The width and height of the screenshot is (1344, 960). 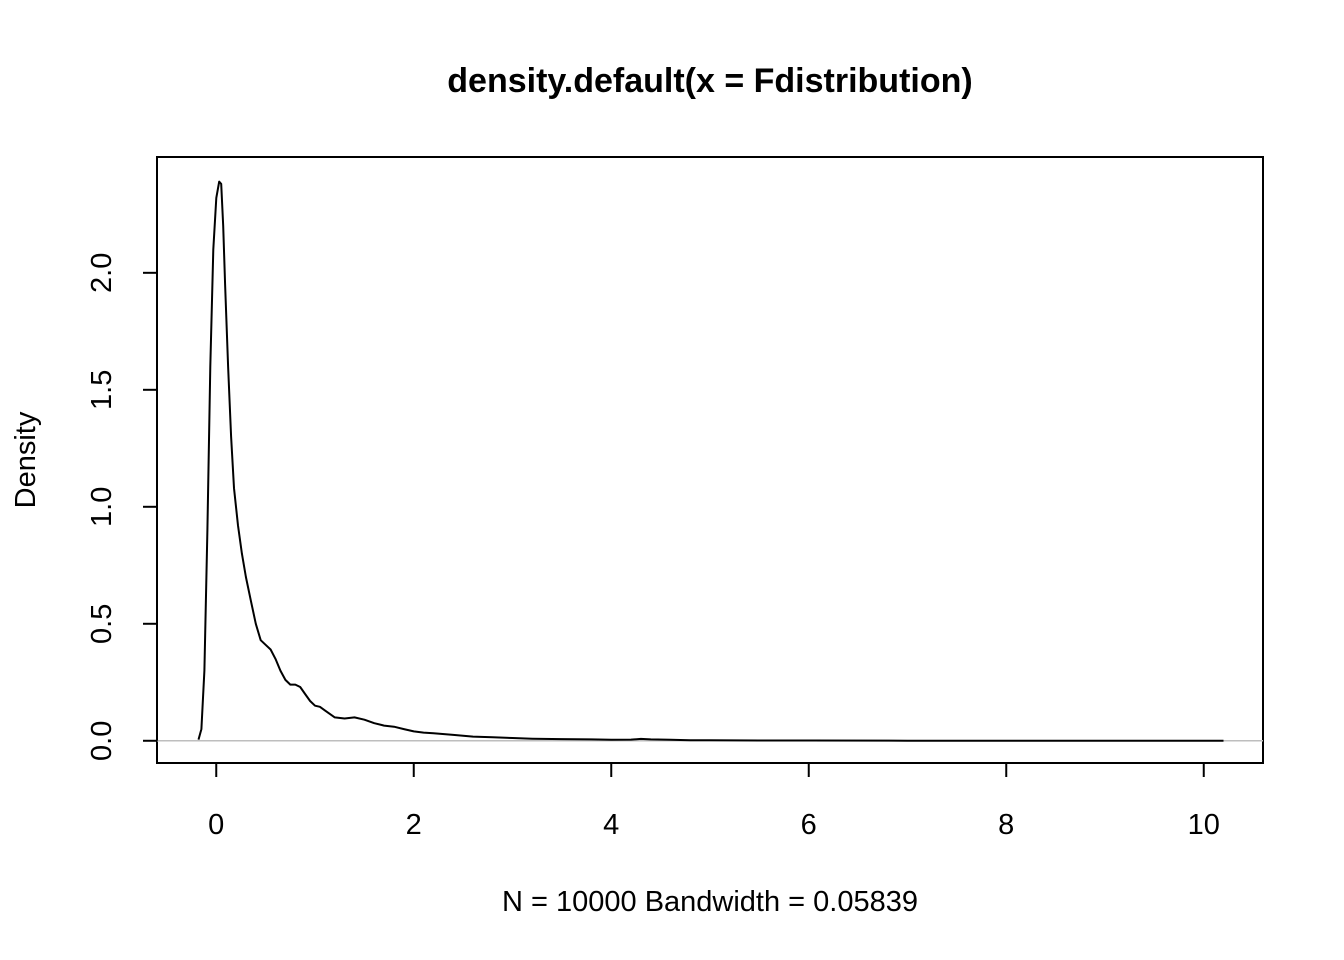 I want to click on x-tick-label: 8, so click(x=1006, y=825).